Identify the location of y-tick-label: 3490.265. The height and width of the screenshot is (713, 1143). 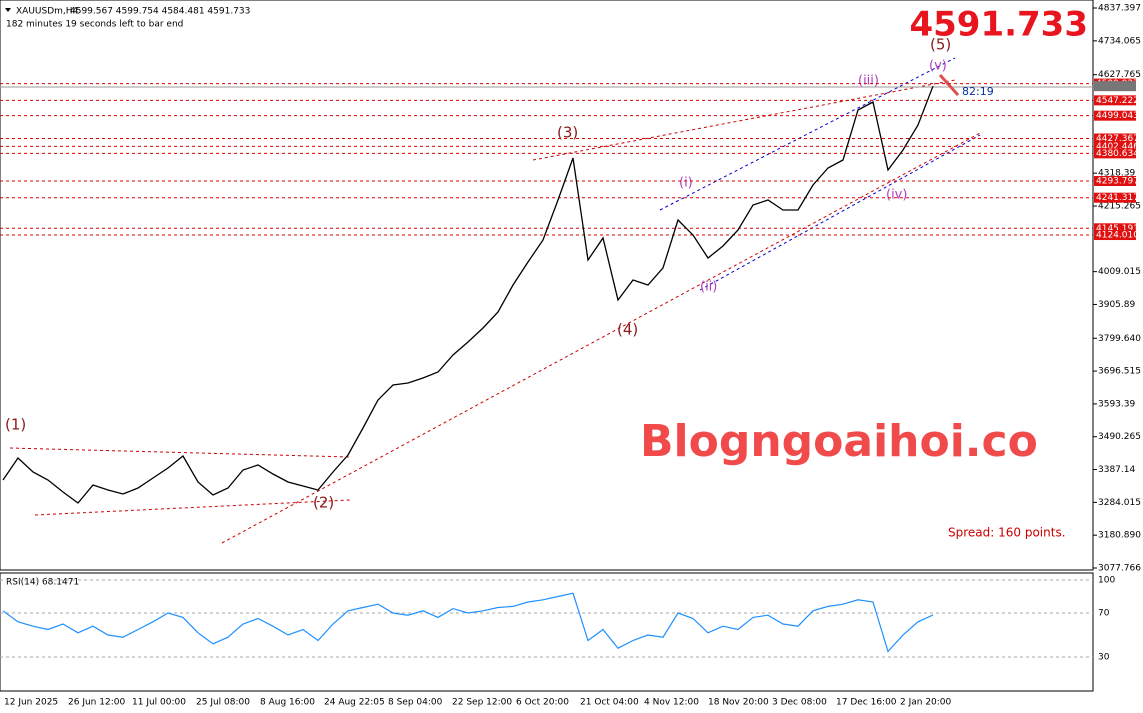
(1119, 437).